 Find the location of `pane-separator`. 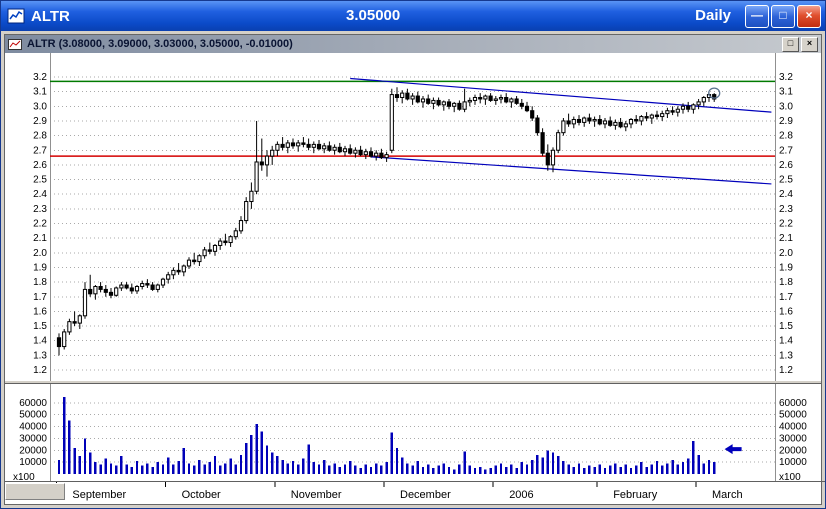

pane-separator is located at coordinates (413, 382).